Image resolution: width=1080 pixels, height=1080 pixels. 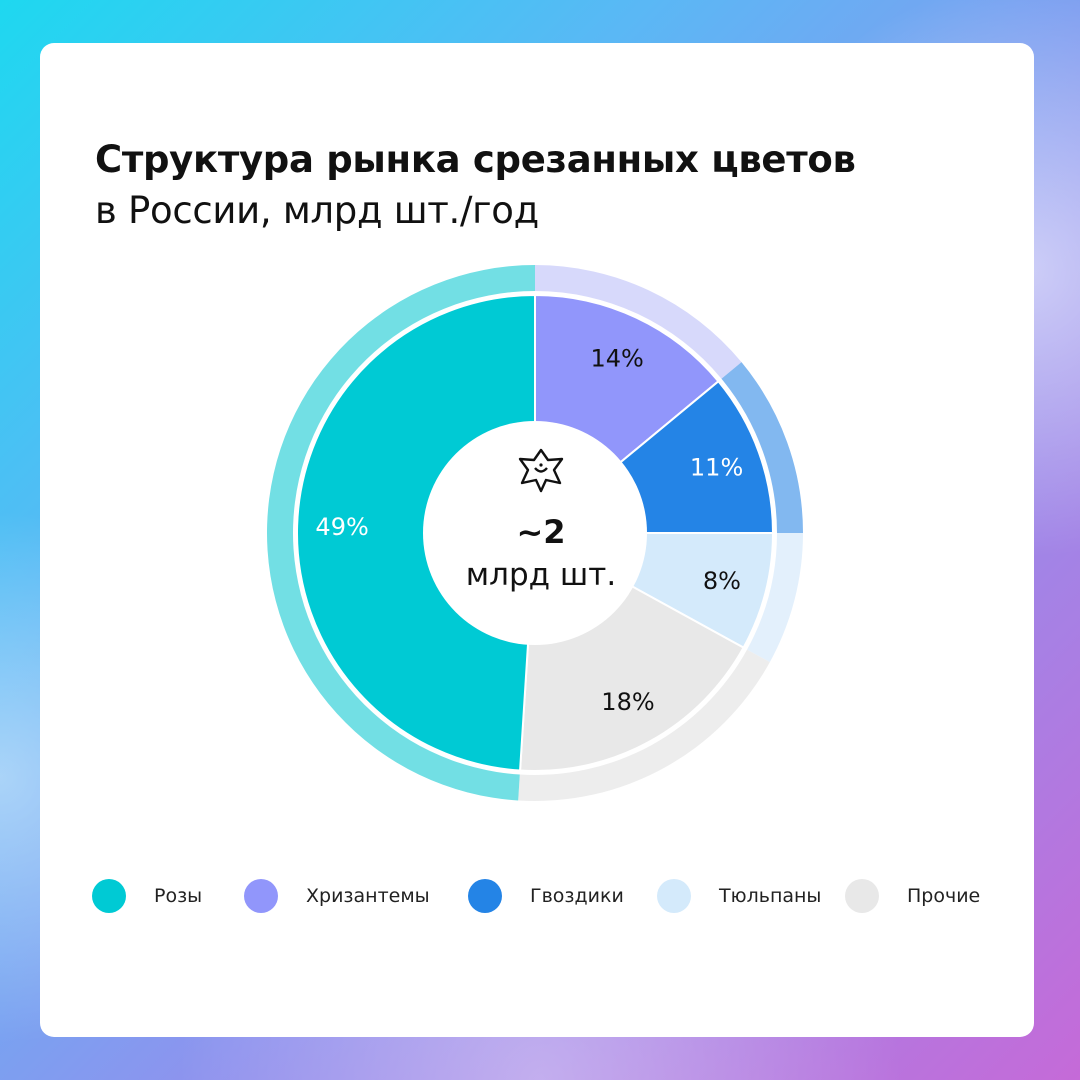 What do you see at coordinates (541, 575) in the screenshot?
I see `center-unit: млрд шт.` at bounding box center [541, 575].